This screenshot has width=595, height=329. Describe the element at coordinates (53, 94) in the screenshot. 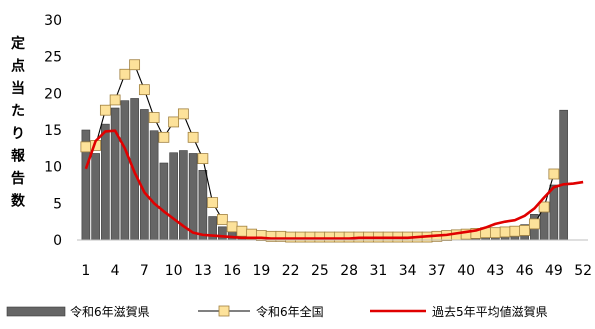

I see `y-tick-label: 20` at that location.